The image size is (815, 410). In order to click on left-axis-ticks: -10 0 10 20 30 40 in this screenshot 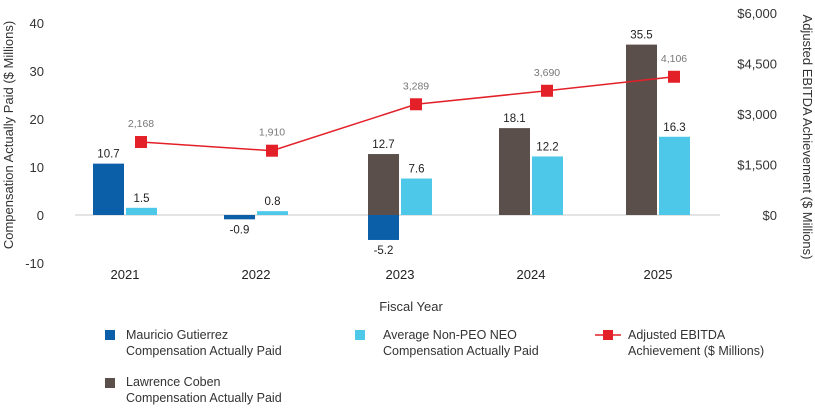, I will do `click(34, 143)`.